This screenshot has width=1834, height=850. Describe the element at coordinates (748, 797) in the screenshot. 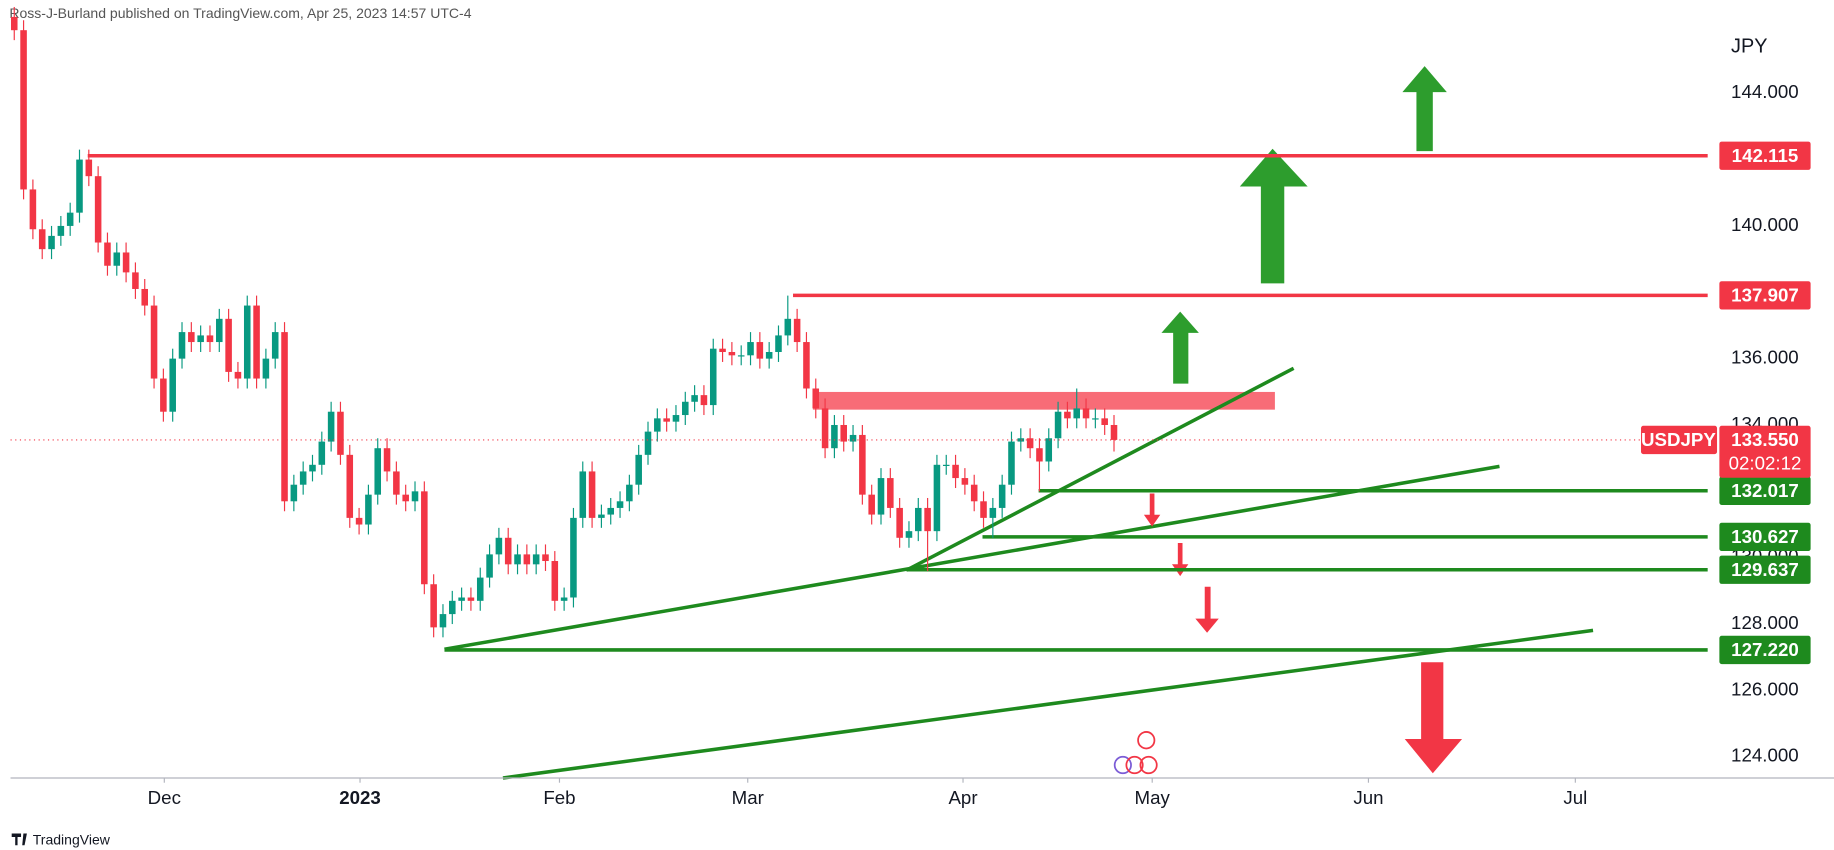

I see `x-tick-label: Mar` at that location.